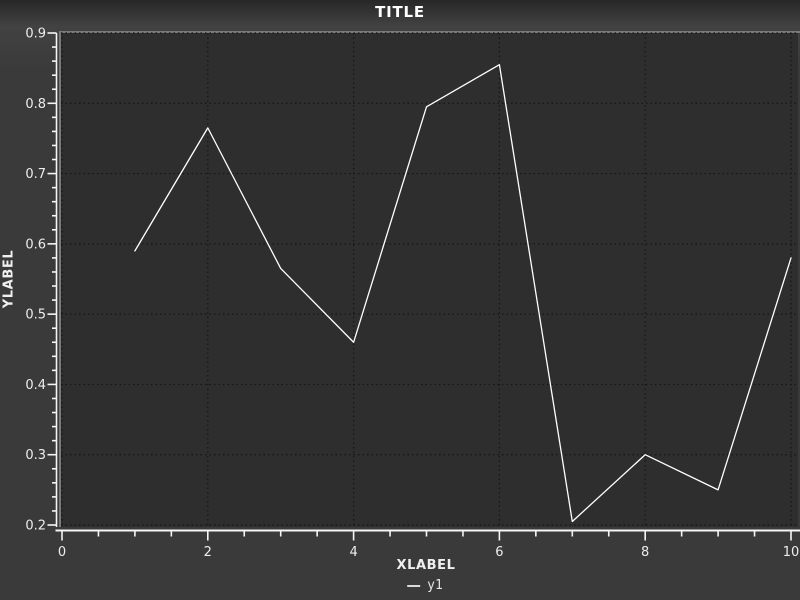  Describe the element at coordinates (35, 174) in the screenshot. I see `y-tick-label: 0.7` at that location.